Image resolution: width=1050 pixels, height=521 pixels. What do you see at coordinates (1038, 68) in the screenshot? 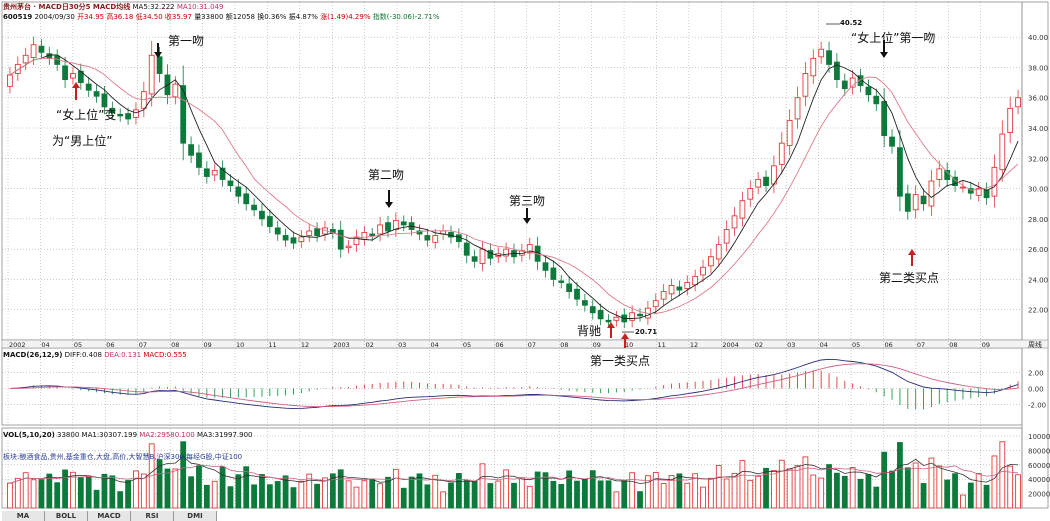
I see `y-tick-label: 38.00` at bounding box center [1038, 68].